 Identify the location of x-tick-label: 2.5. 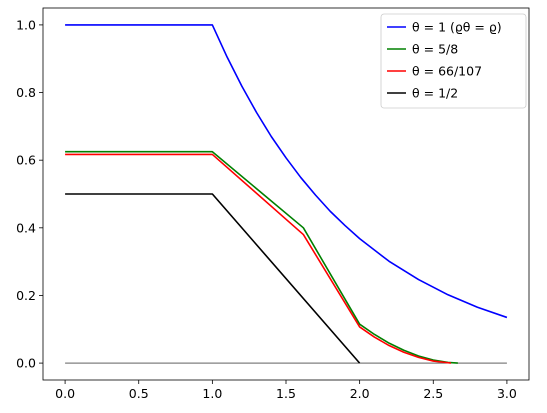
(433, 393).